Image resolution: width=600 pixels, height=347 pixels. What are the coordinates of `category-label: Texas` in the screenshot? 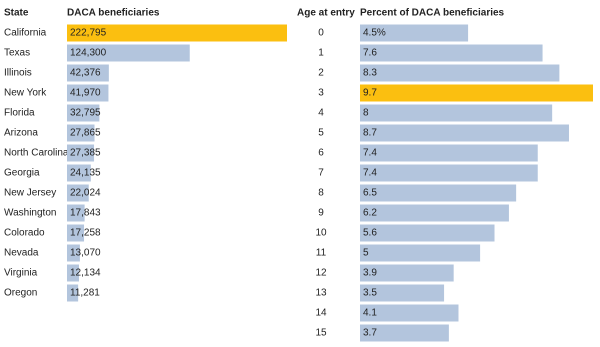 It's located at (17, 53).